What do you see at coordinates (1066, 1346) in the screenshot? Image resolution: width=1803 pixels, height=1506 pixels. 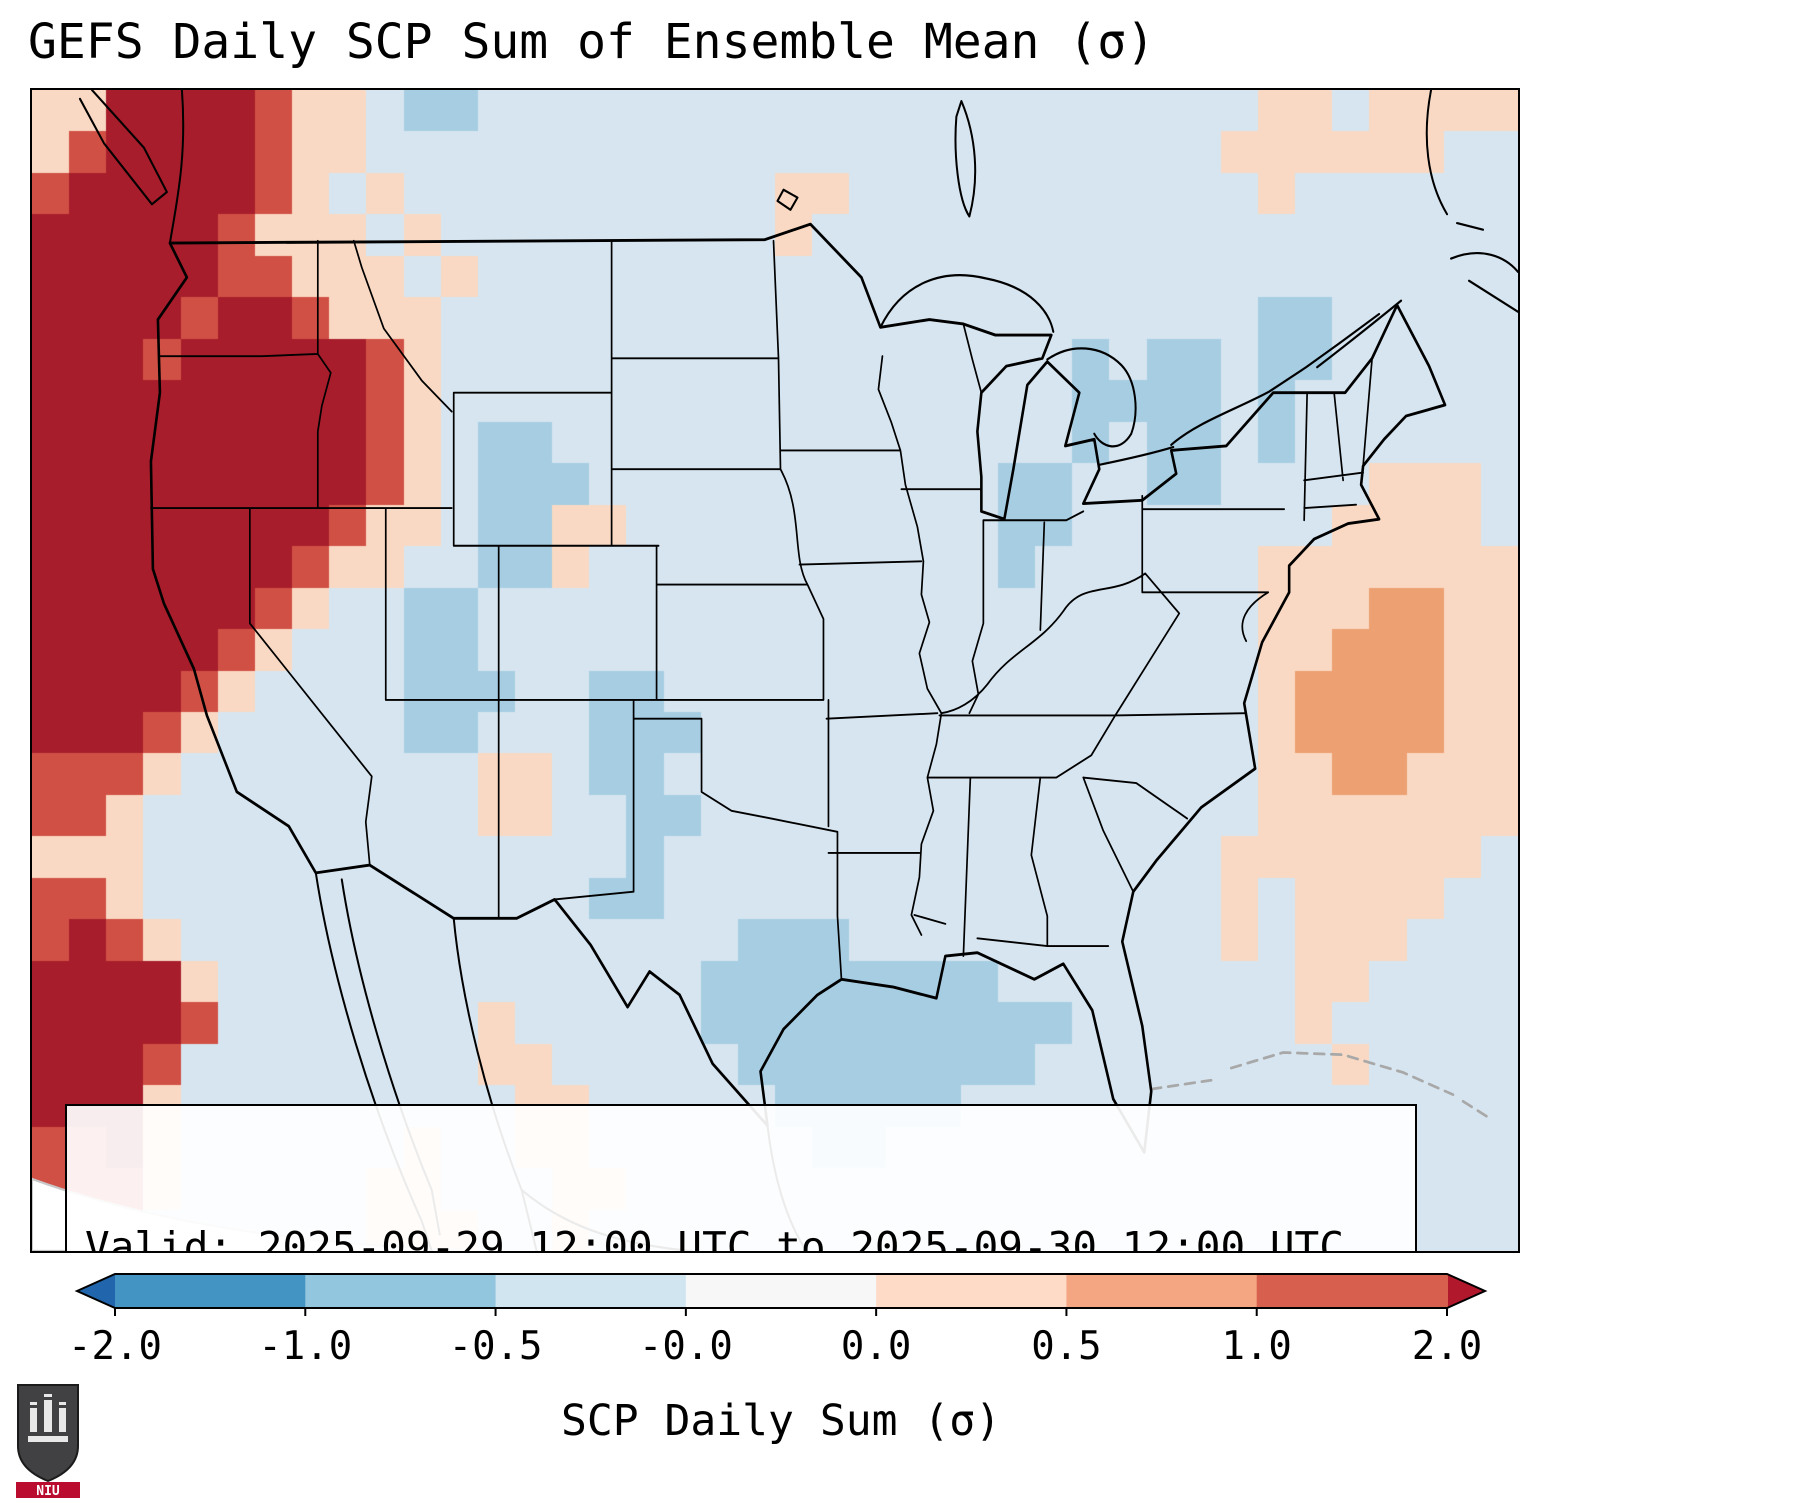 I see `colorbar-tick-label: 0.5` at bounding box center [1066, 1346].